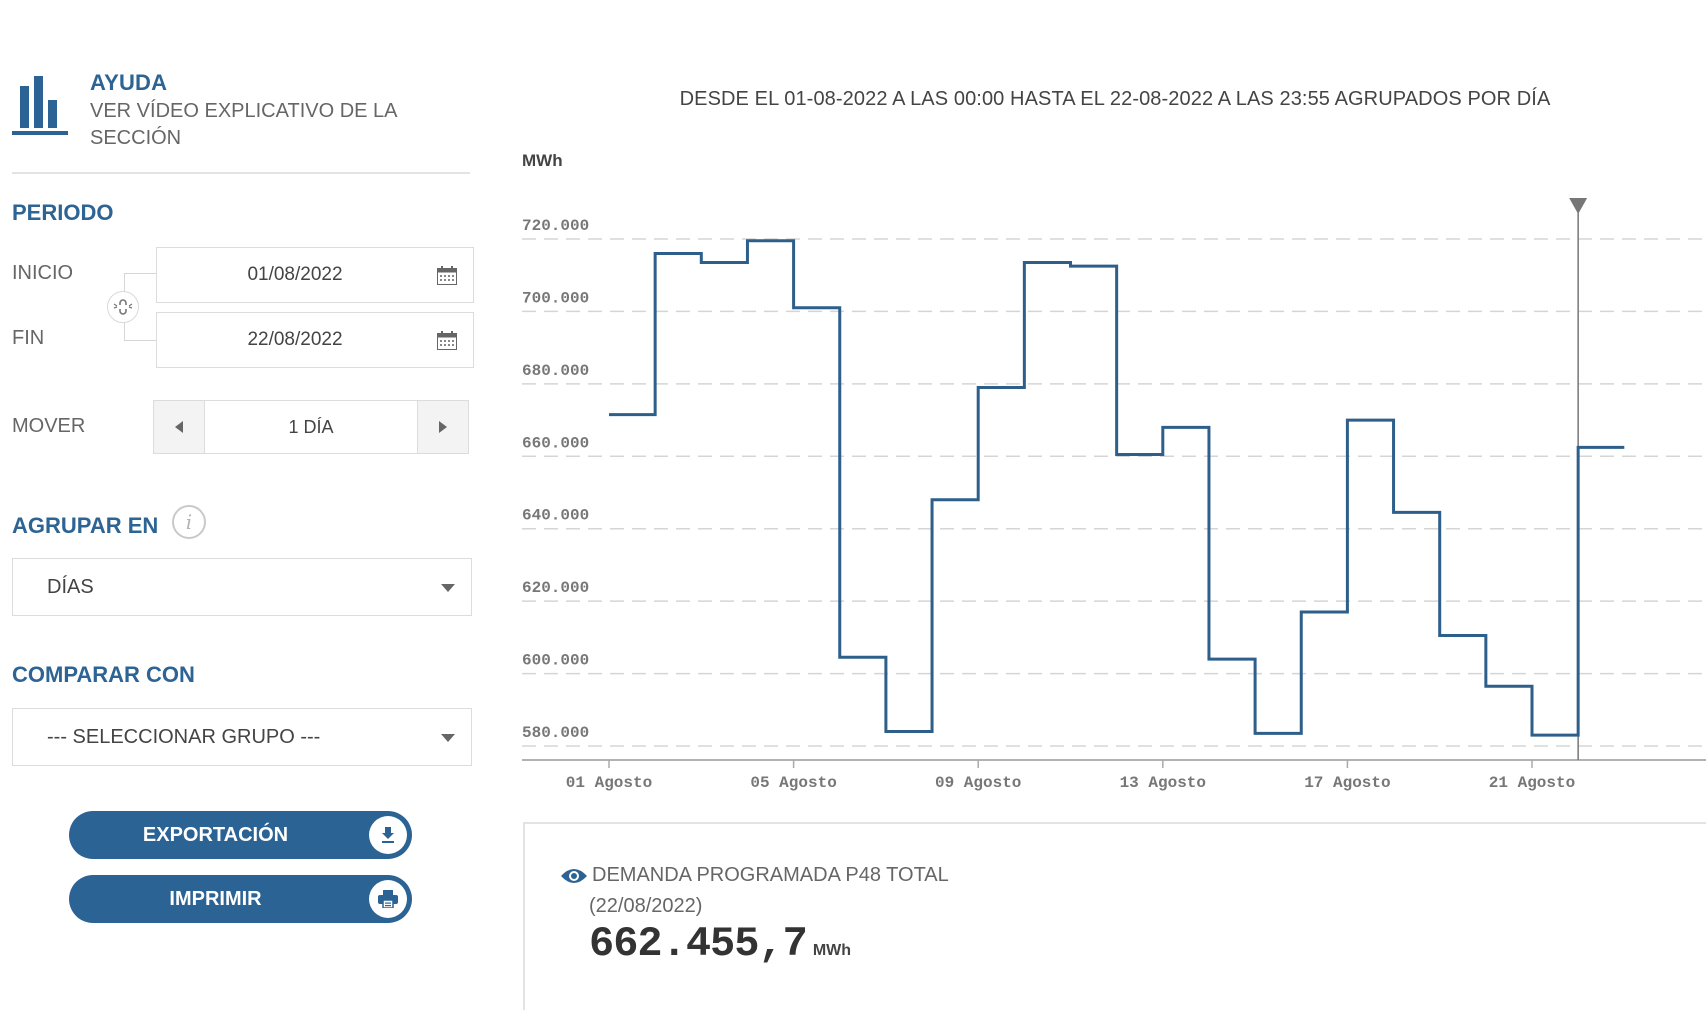  What do you see at coordinates (215, 835) in the screenshot?
I see `export-label: EXPORTACIÓN` at bounding box center [215, 835].